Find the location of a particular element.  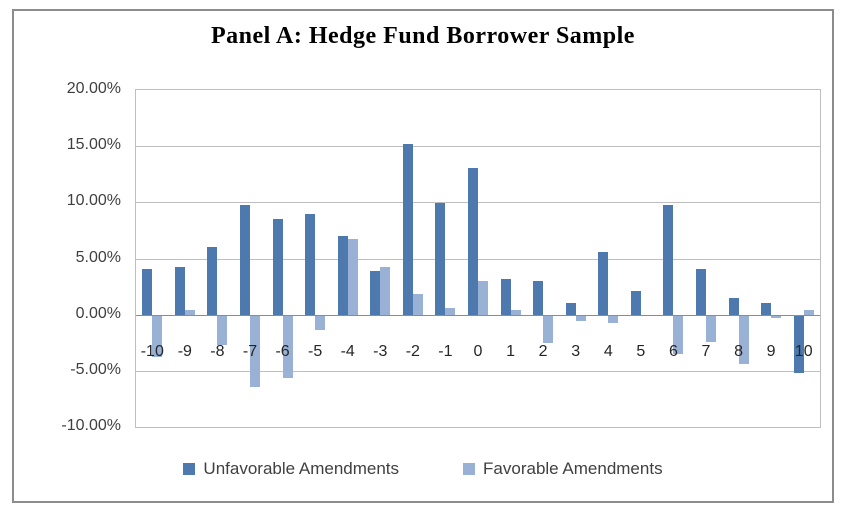

x-tick-label--4: -4 is located at coordinates (347, 351).